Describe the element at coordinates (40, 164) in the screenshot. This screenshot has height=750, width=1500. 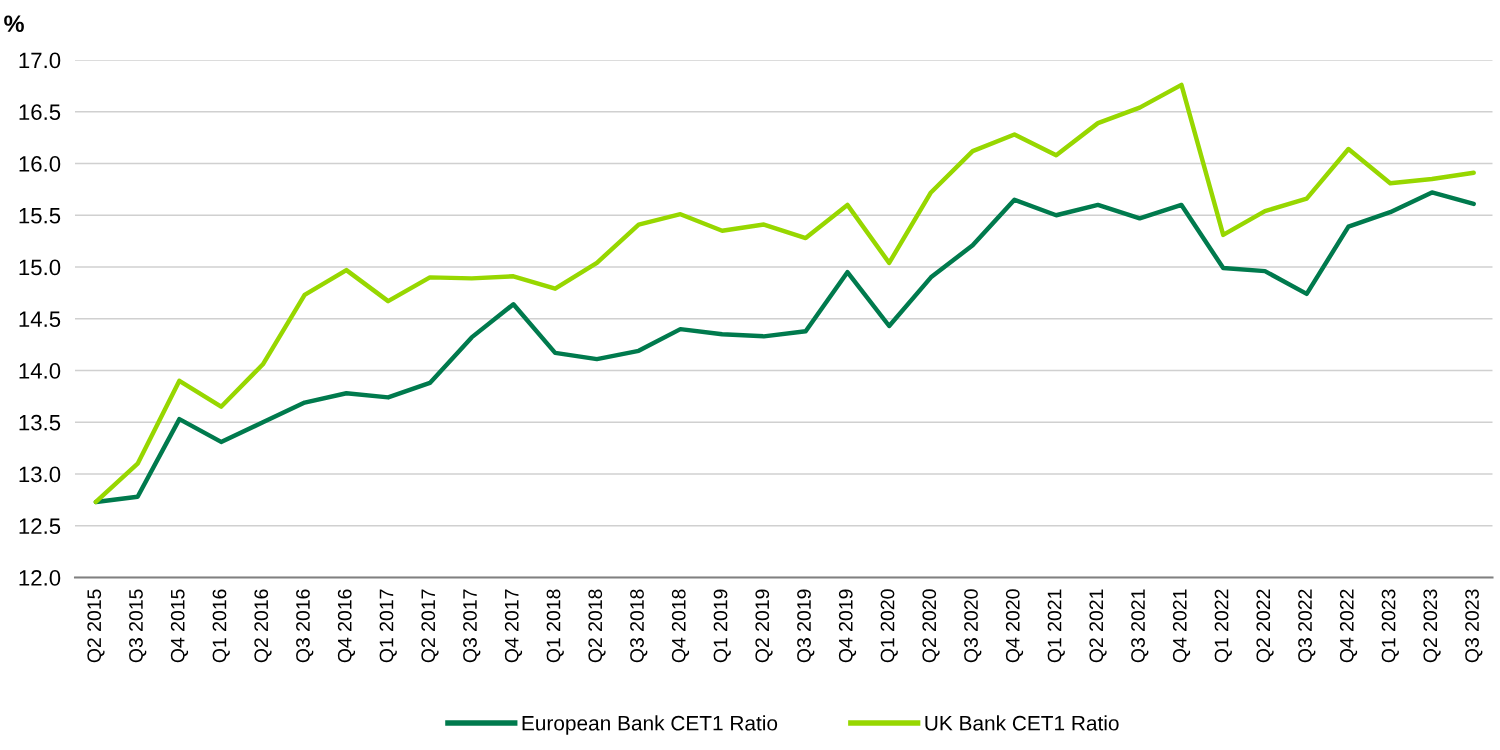
I see `y-tick-label: 16.0` at that location.